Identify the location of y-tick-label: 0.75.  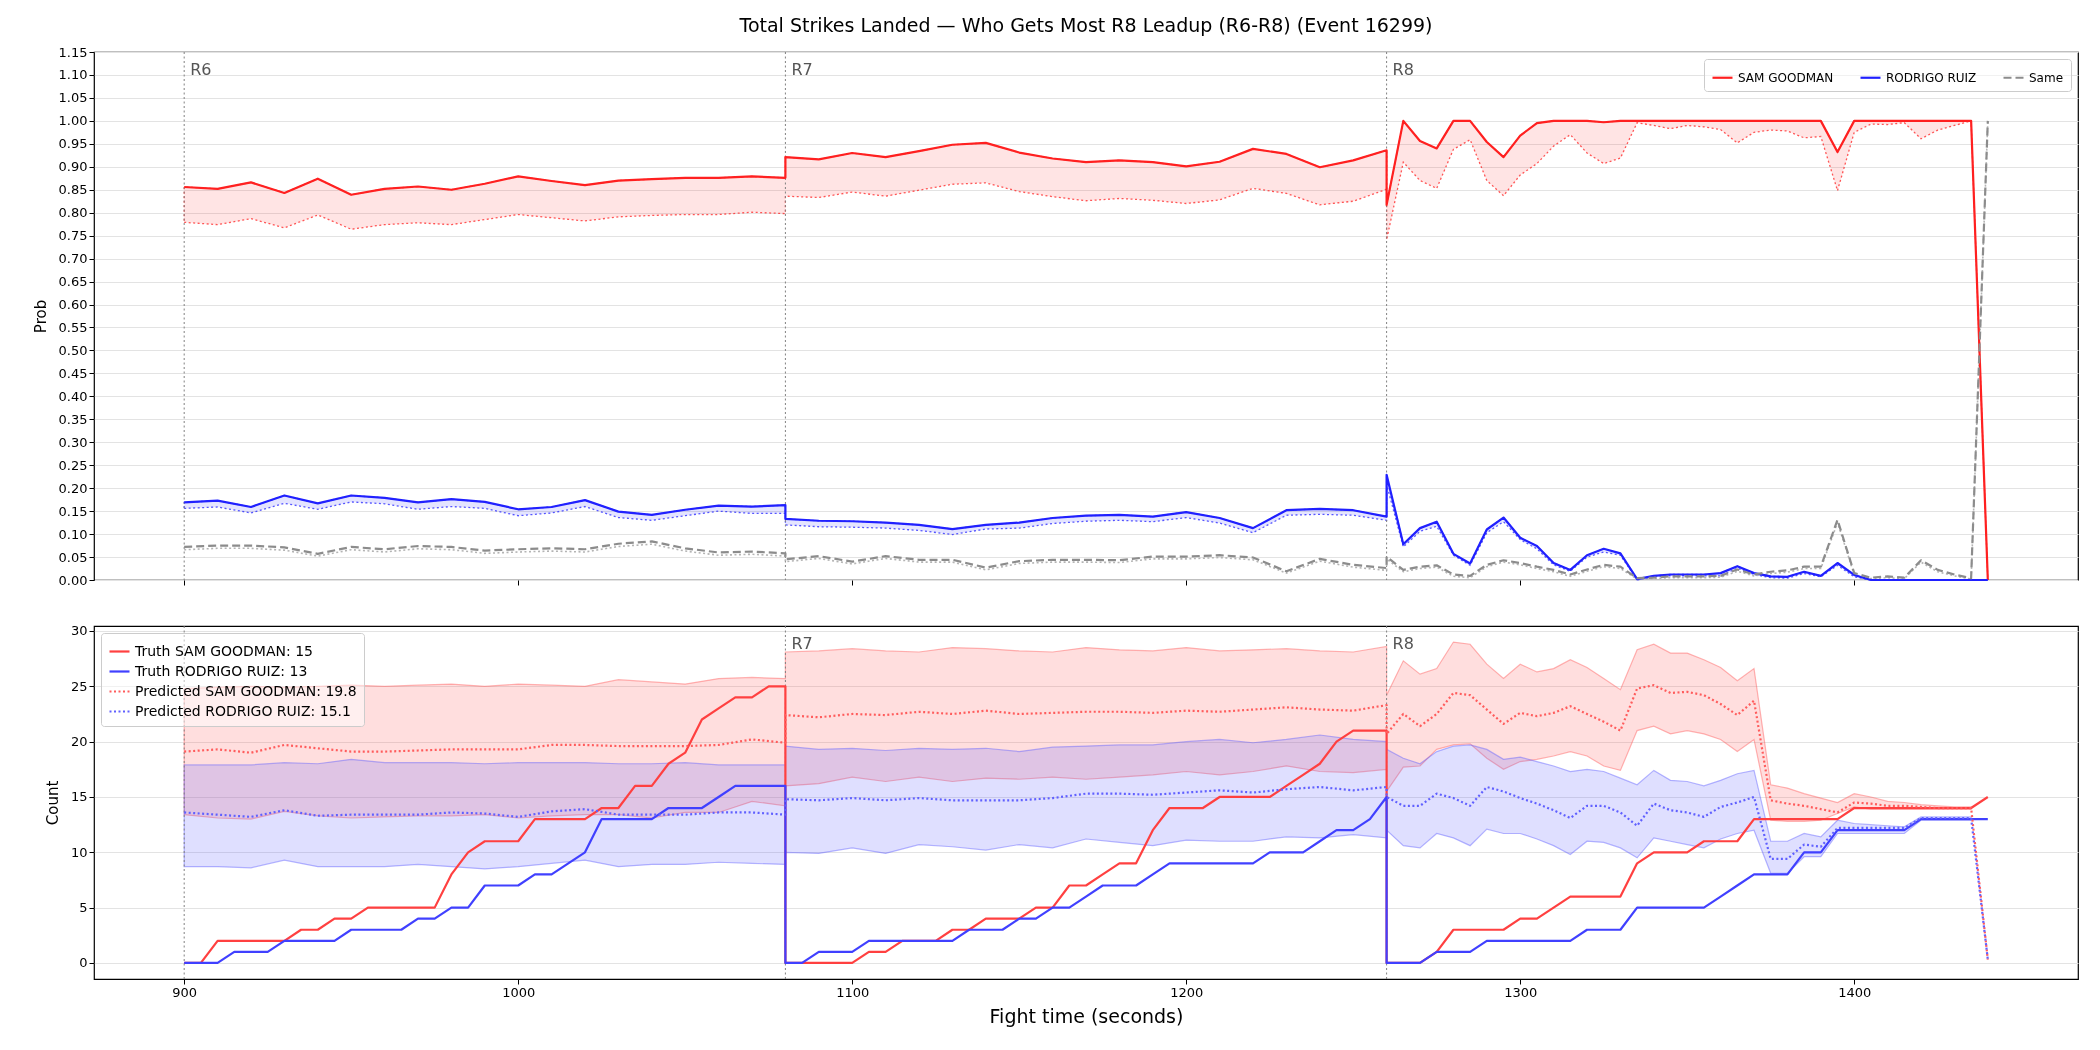
(73, 236).